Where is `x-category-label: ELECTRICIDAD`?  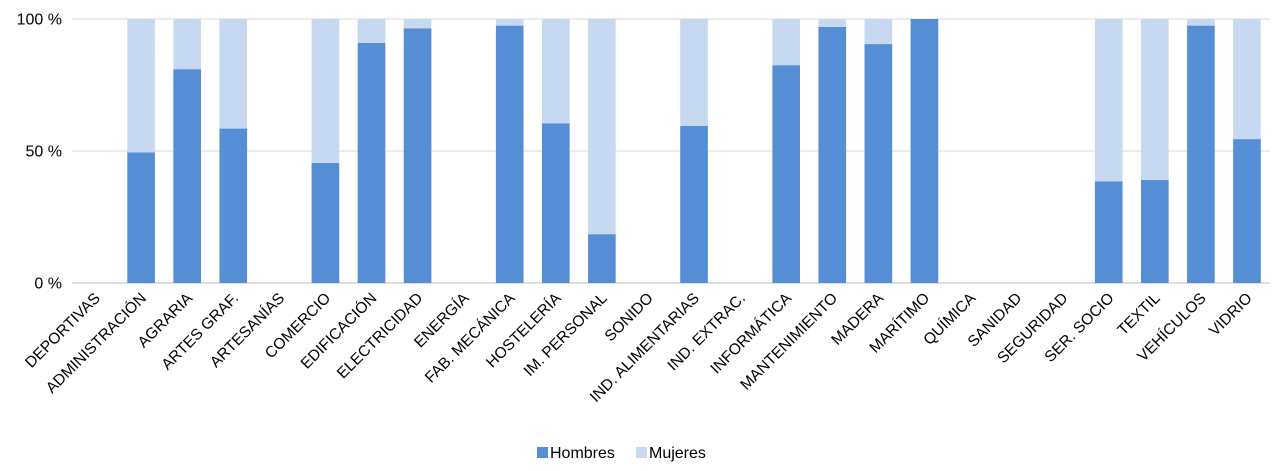 x-category-label: ELECTRICIDAD is located at coordinates (380, 336).